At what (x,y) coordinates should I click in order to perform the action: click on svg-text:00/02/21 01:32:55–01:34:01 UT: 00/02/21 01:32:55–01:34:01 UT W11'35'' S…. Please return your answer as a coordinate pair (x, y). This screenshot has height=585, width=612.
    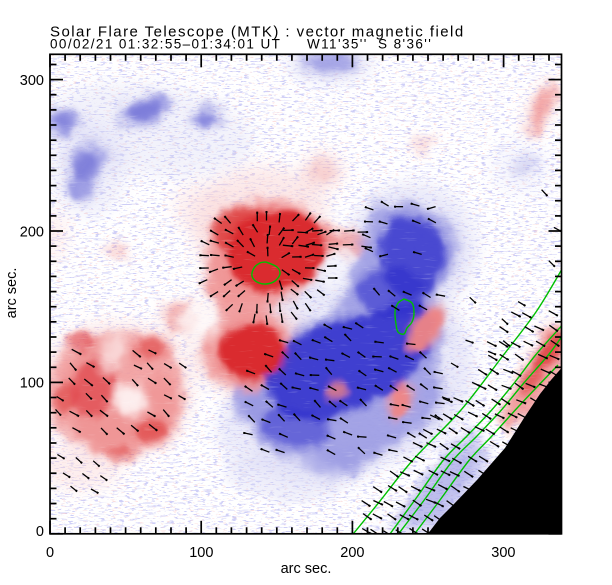
    Looking at the image, I should click on (241, 44).